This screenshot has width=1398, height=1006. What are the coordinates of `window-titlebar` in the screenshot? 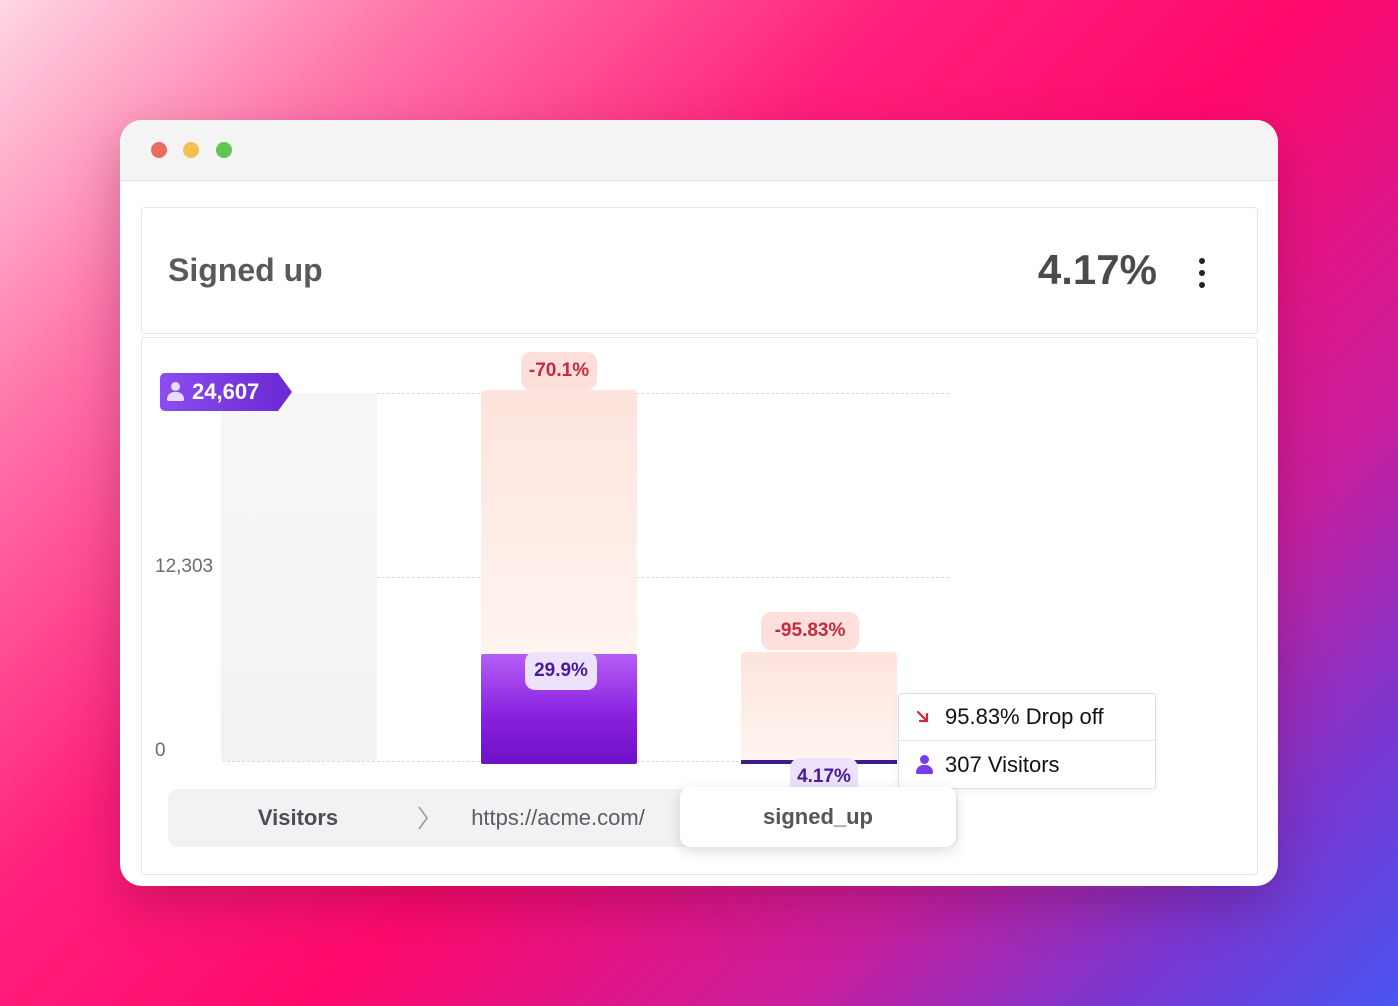 It's located at (699, 150).